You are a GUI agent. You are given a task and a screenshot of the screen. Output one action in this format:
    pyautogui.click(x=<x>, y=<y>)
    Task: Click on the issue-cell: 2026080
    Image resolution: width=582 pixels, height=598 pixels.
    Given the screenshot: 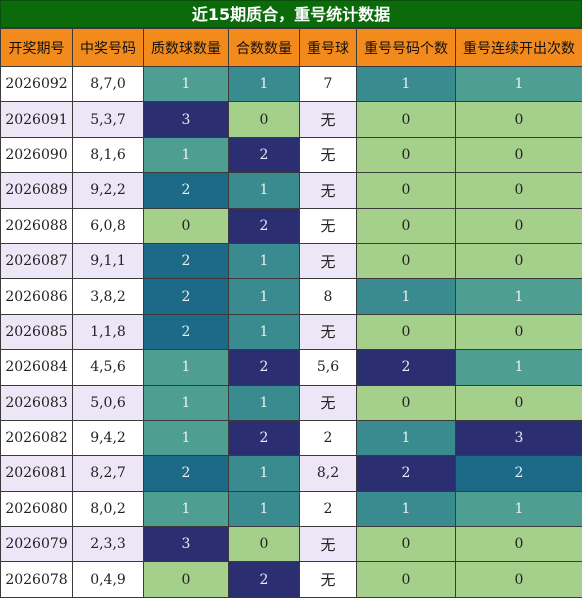 What is the action you would take?
    pyautogui.click(x=37, y=508)
    